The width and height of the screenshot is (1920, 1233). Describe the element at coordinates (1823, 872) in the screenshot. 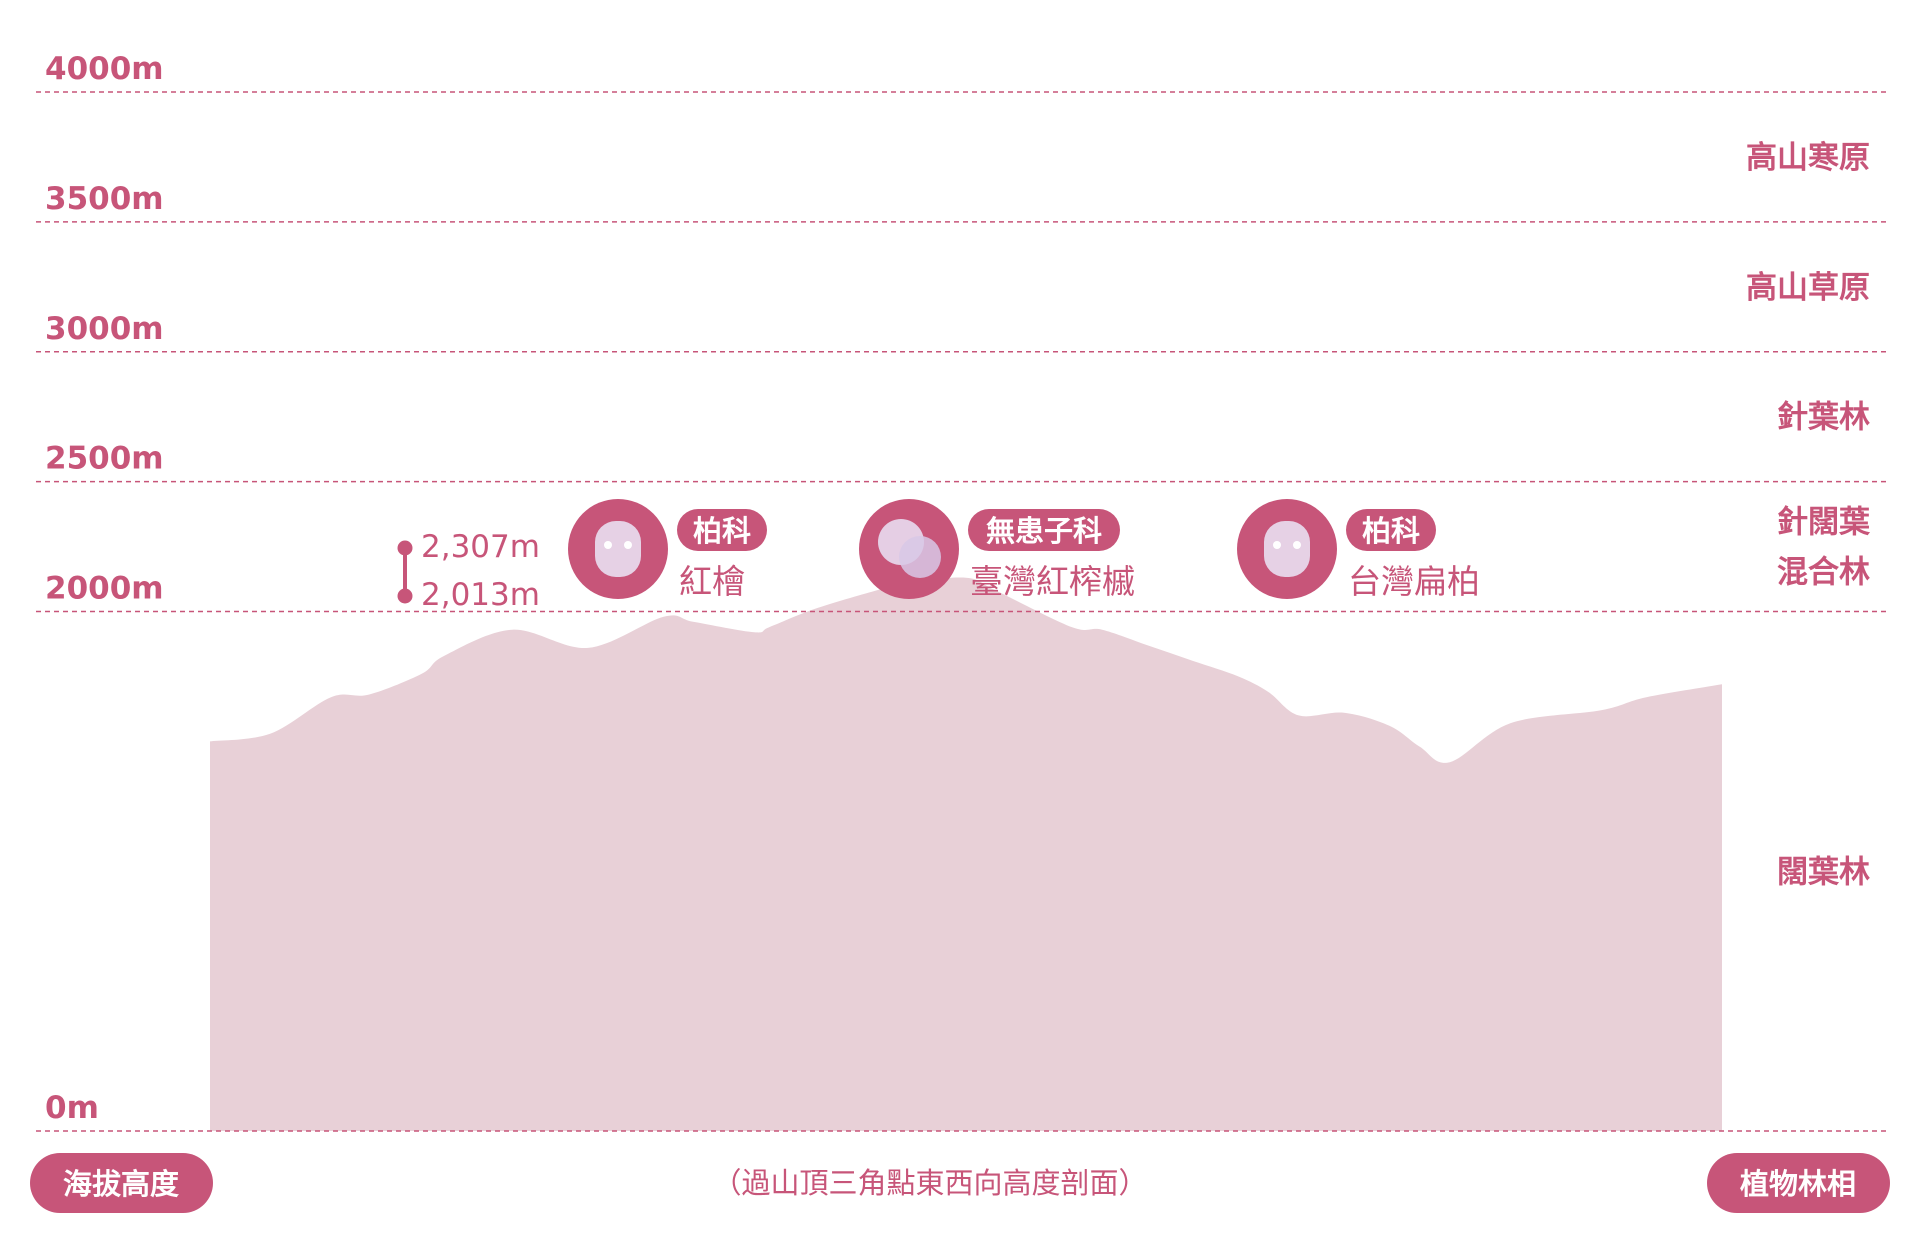

I see `zone-label-4: 闊葉林` at that location.